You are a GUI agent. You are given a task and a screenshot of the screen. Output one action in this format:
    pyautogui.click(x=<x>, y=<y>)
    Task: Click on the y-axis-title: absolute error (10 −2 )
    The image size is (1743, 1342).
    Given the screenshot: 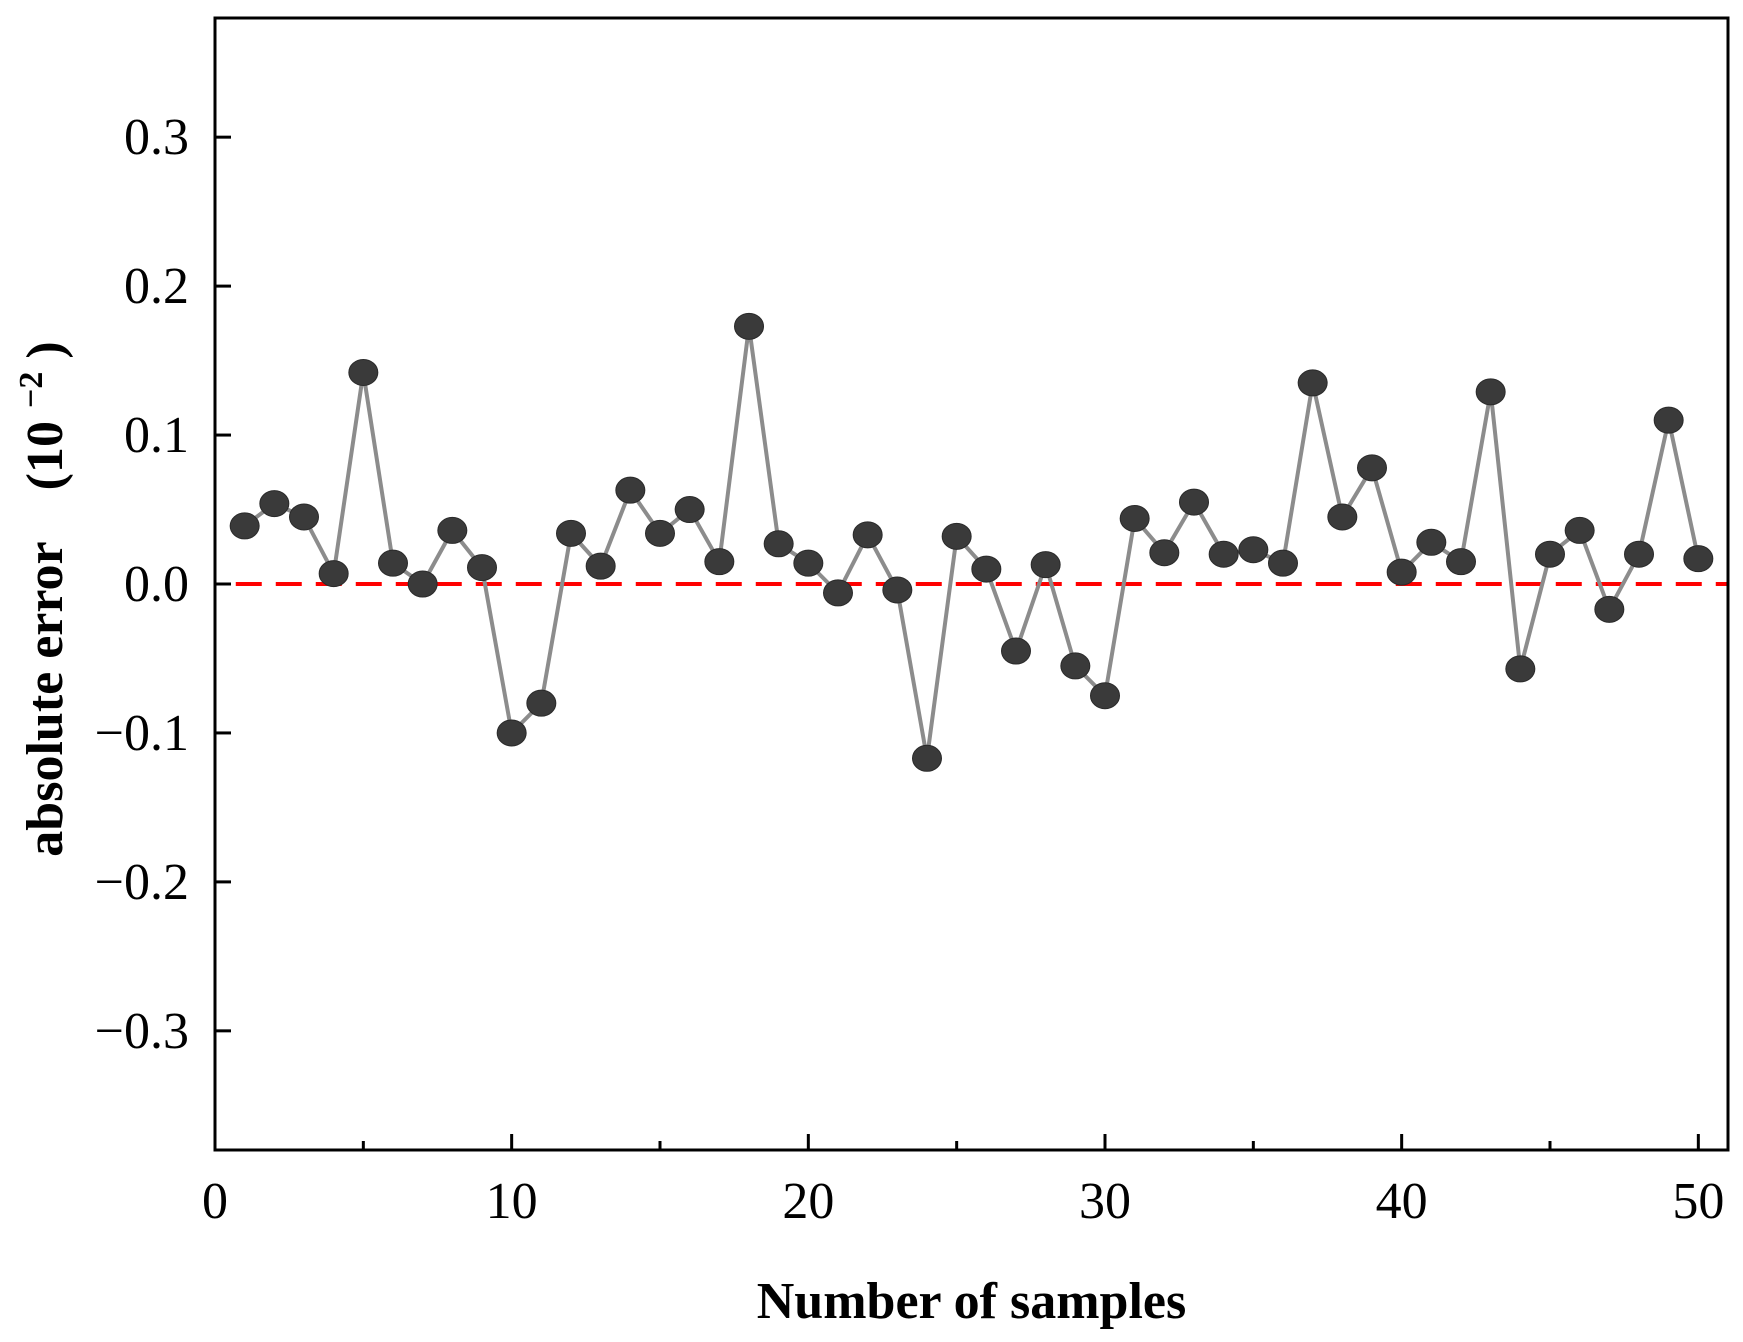 What is the action you would take?
    pyautogui.click(x=37, y=598)
    